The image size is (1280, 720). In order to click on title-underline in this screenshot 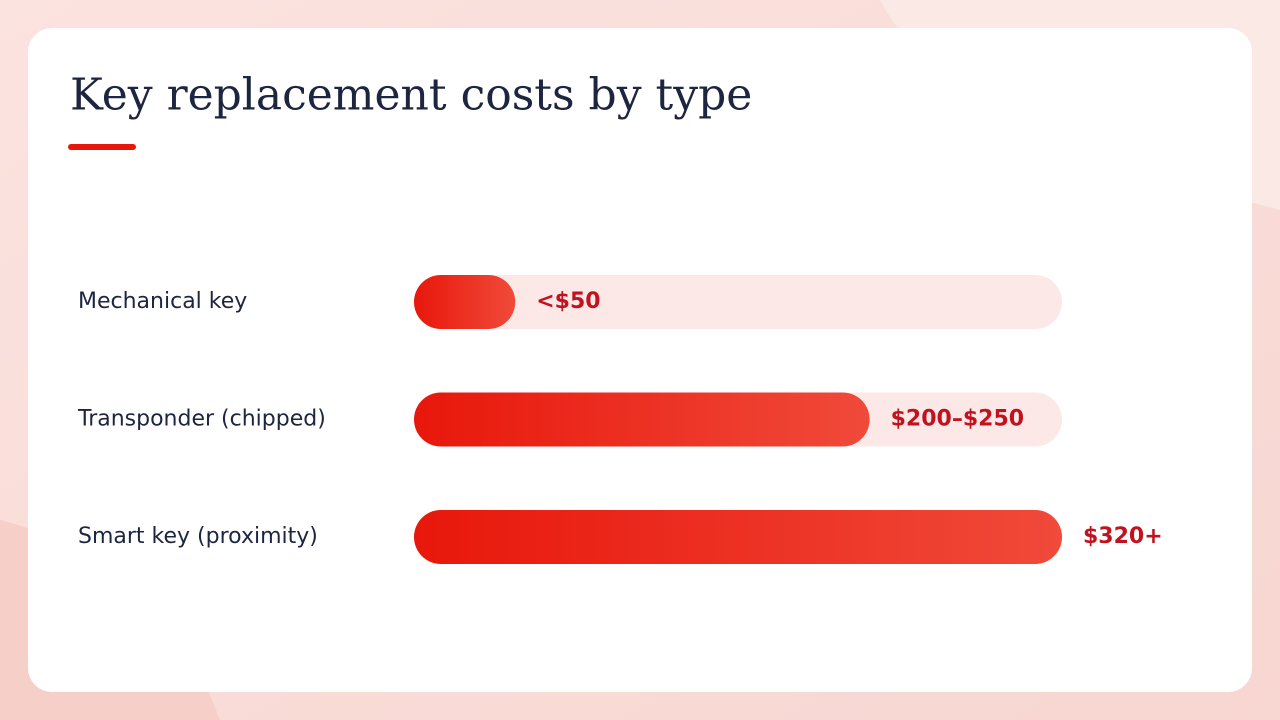, I will do `click(102, 147)`.